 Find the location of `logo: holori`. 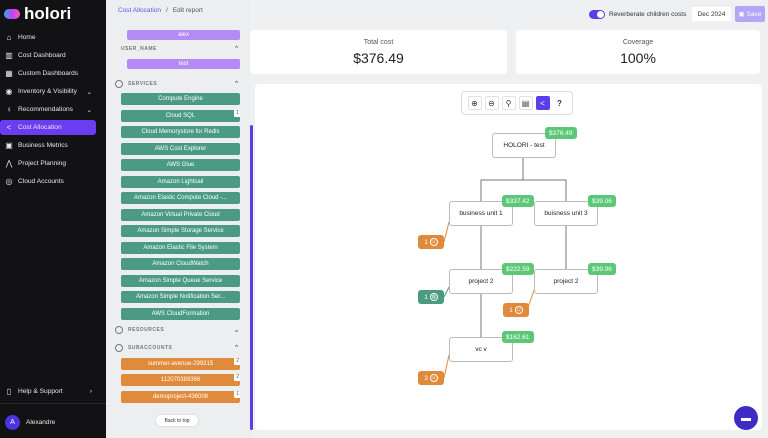

logo: holori is located at coordinates (37, 14).